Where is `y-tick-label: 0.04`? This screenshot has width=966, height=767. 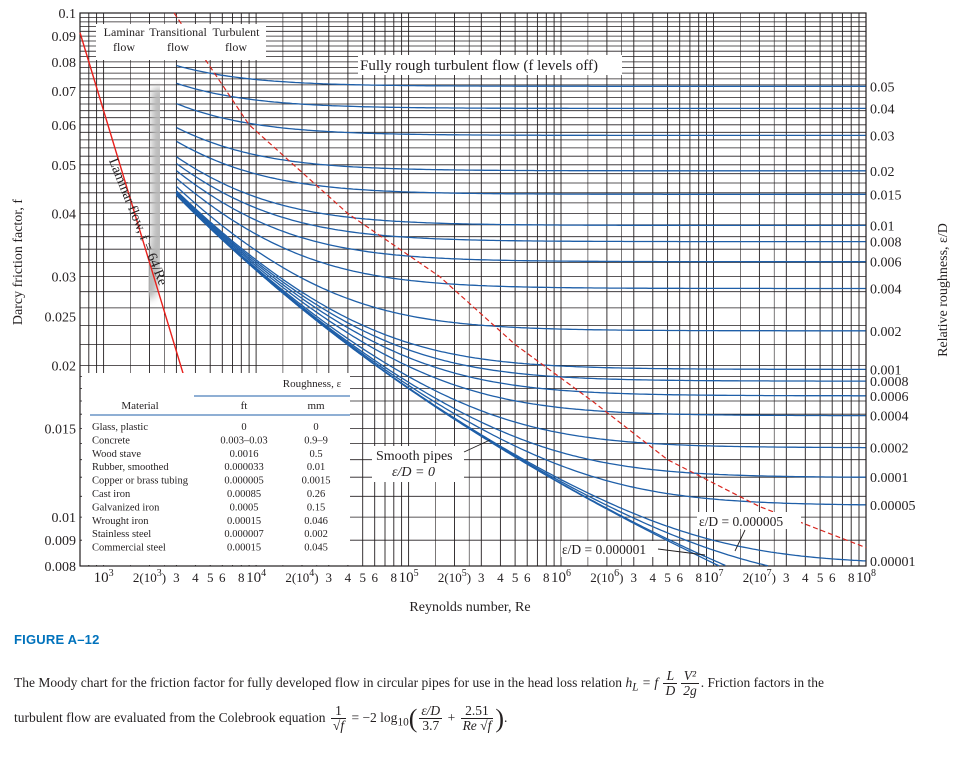
y-tick-label: 0.04 is located at coordinates (64, 215).